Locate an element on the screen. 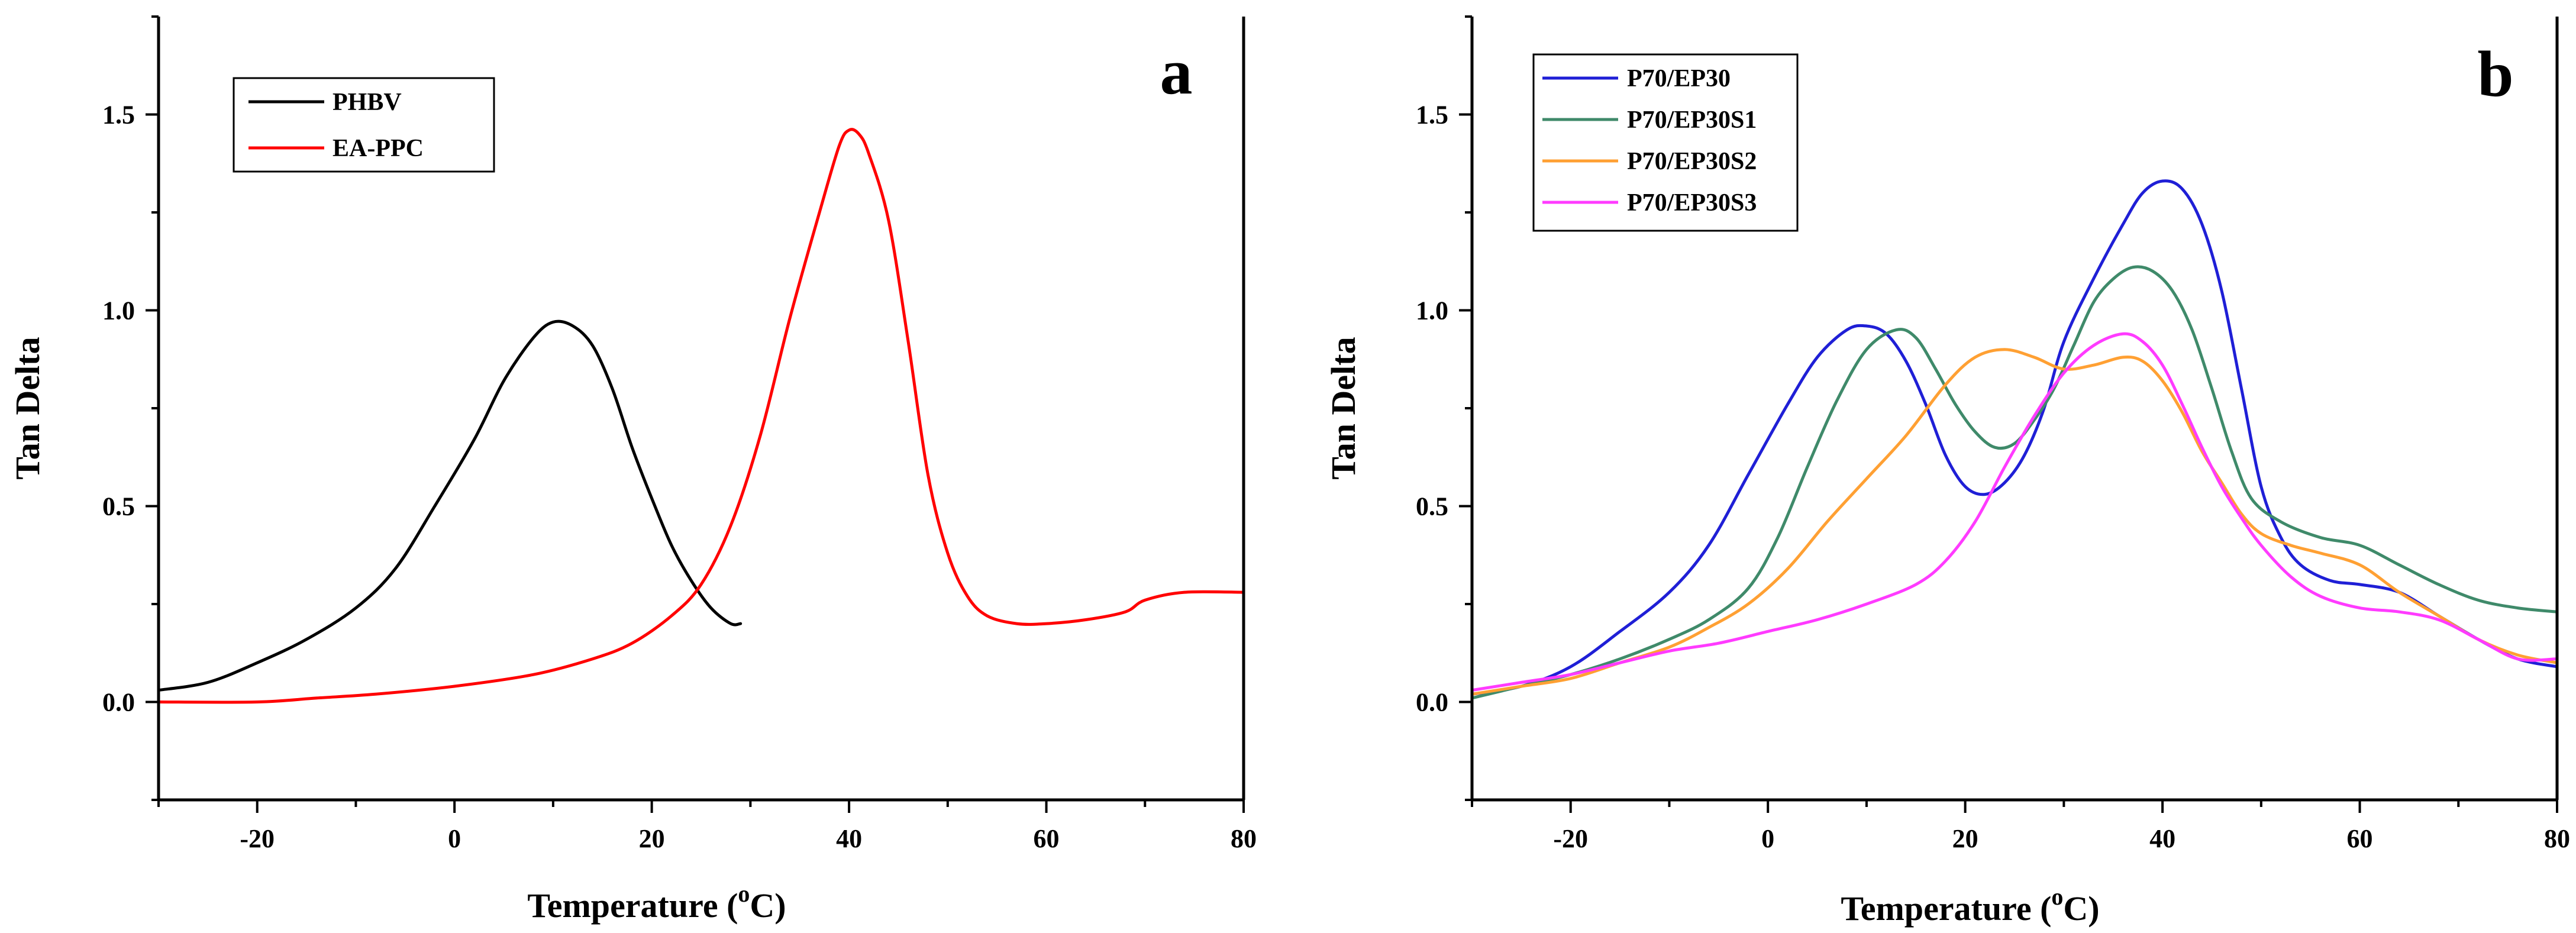 This screenshot has height=933, width=2576. panel-b-y-axis-title: Tan Delta is located at coordinates (1343, 408).